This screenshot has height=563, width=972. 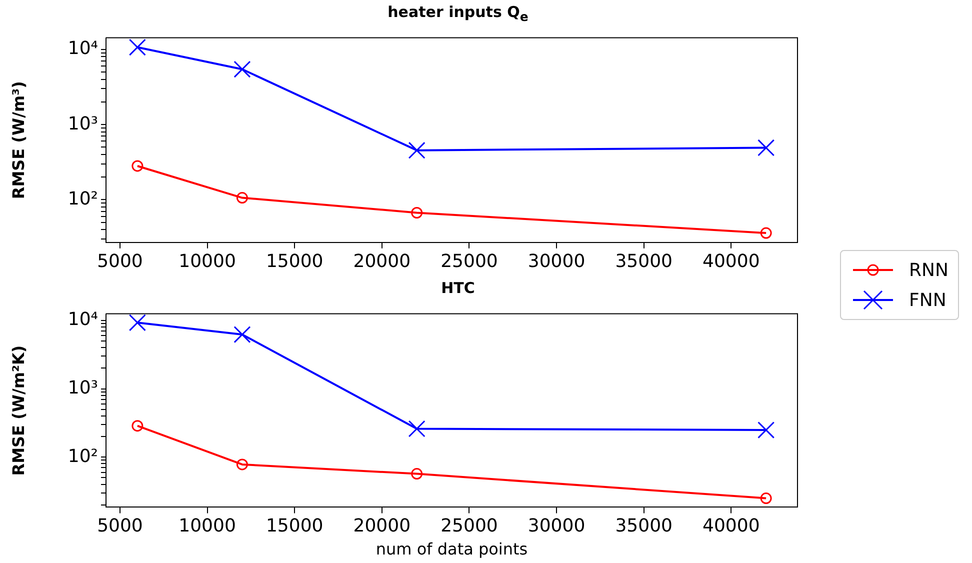 I want to click on y-axis-title: RMSE (W/m²K), so click(x=18, y=410).